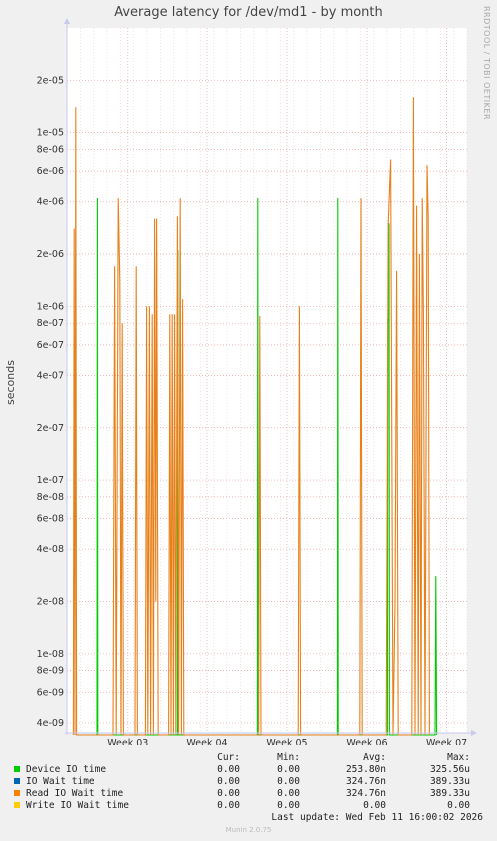  What do you see at coordinates (248, 12) in the screenshot?
I see `chart-title: Average latency for /dev/md1 - by month` at bounding box center [248, 12].